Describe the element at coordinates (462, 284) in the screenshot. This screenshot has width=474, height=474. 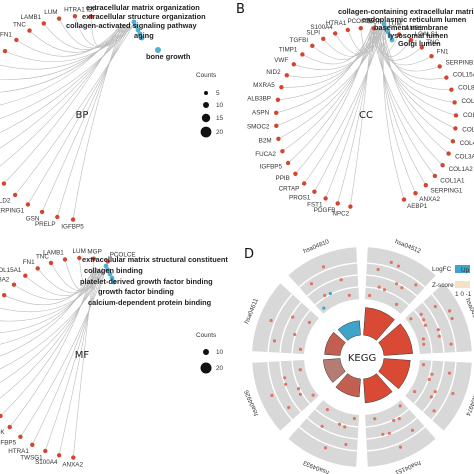
I see `panel-d-legend-zscore-bar` at that location.